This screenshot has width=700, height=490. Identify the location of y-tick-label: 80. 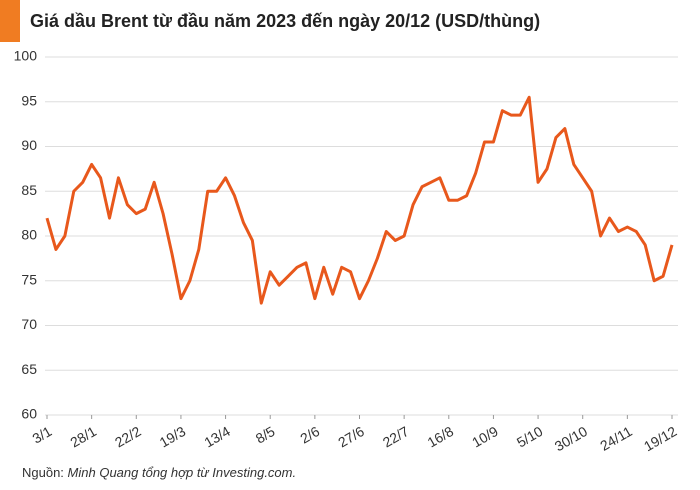
(29, 235).